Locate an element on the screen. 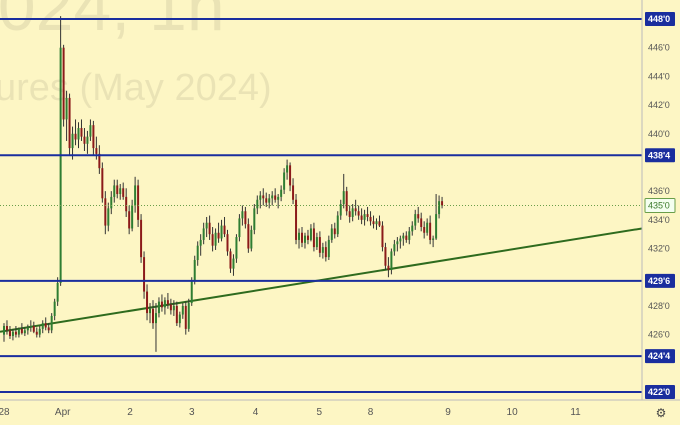  x-tick-label: 5 is located at coordinates (320, 412).